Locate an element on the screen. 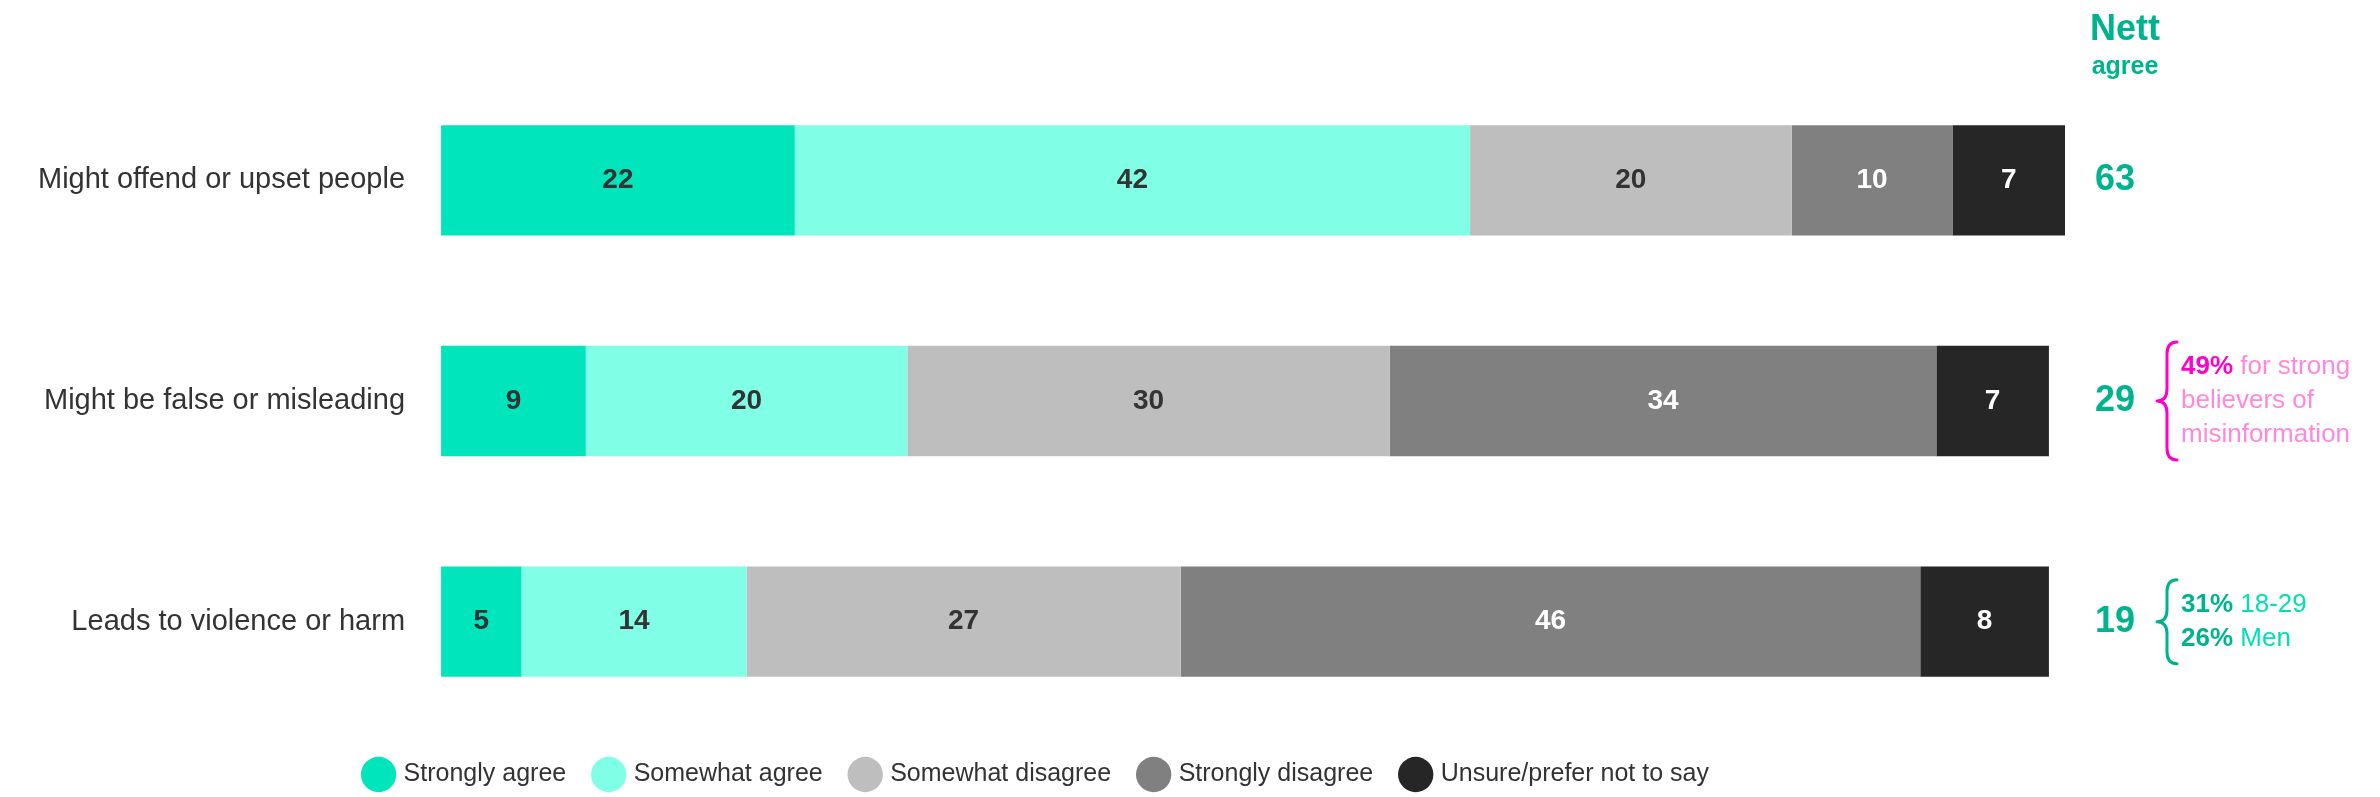 The height and width of the screenshot is (797, 2380). data-label: 14 is located at coordinates (634, 620).